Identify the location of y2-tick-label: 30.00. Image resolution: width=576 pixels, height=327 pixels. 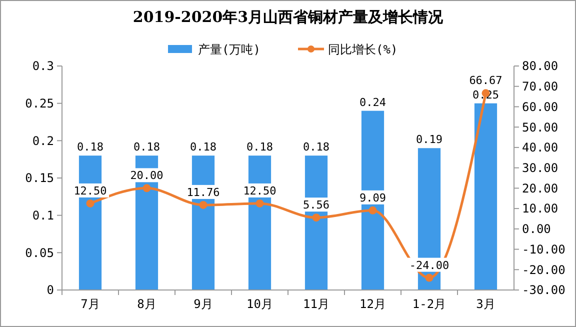
(540, 168).